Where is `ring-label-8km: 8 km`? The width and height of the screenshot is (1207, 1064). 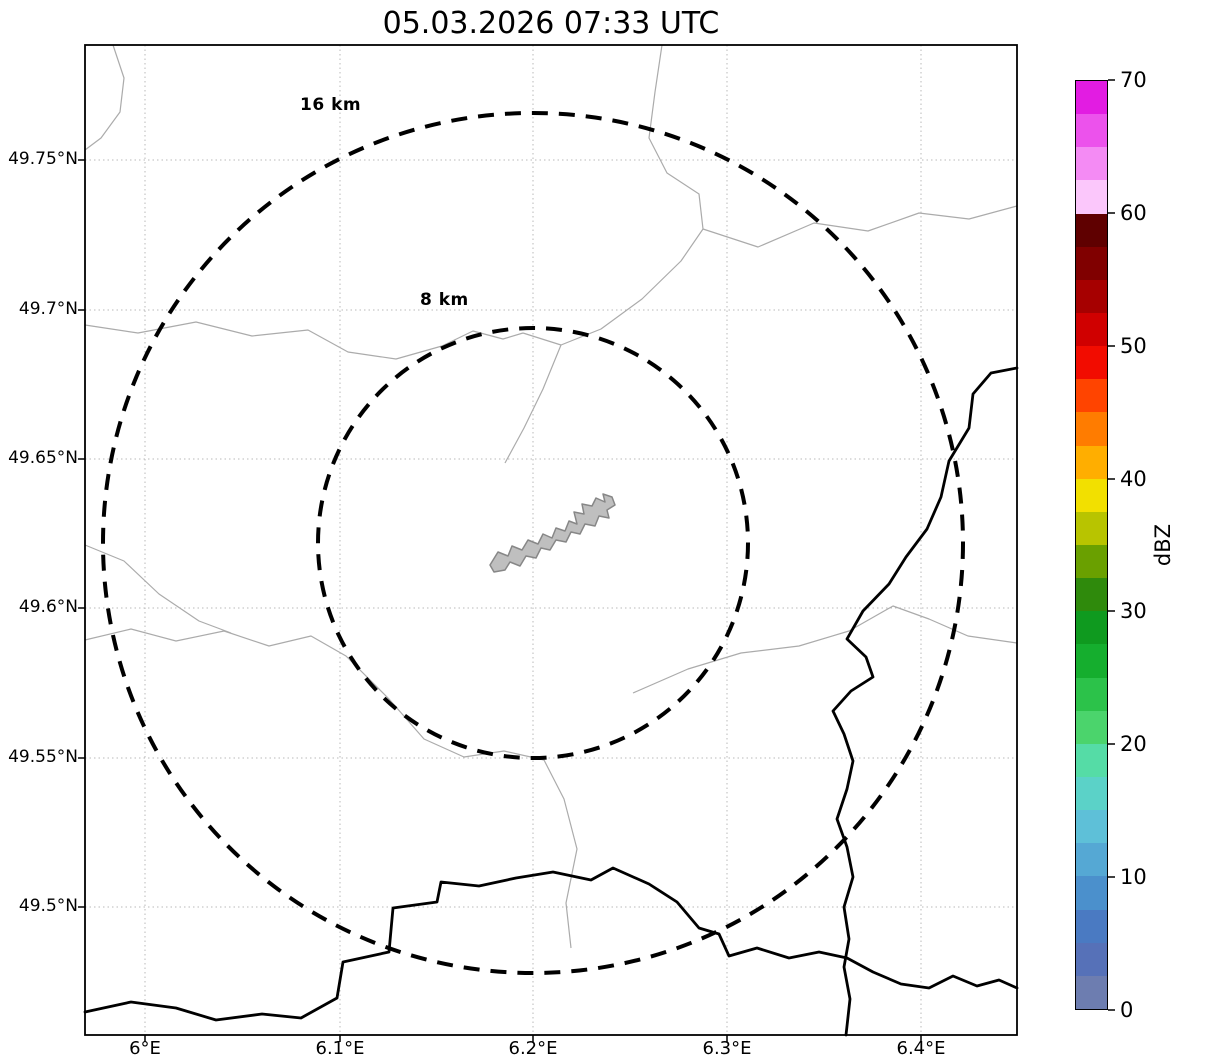 ring-label-8km: 8 km is located at coordinates (444, 300).